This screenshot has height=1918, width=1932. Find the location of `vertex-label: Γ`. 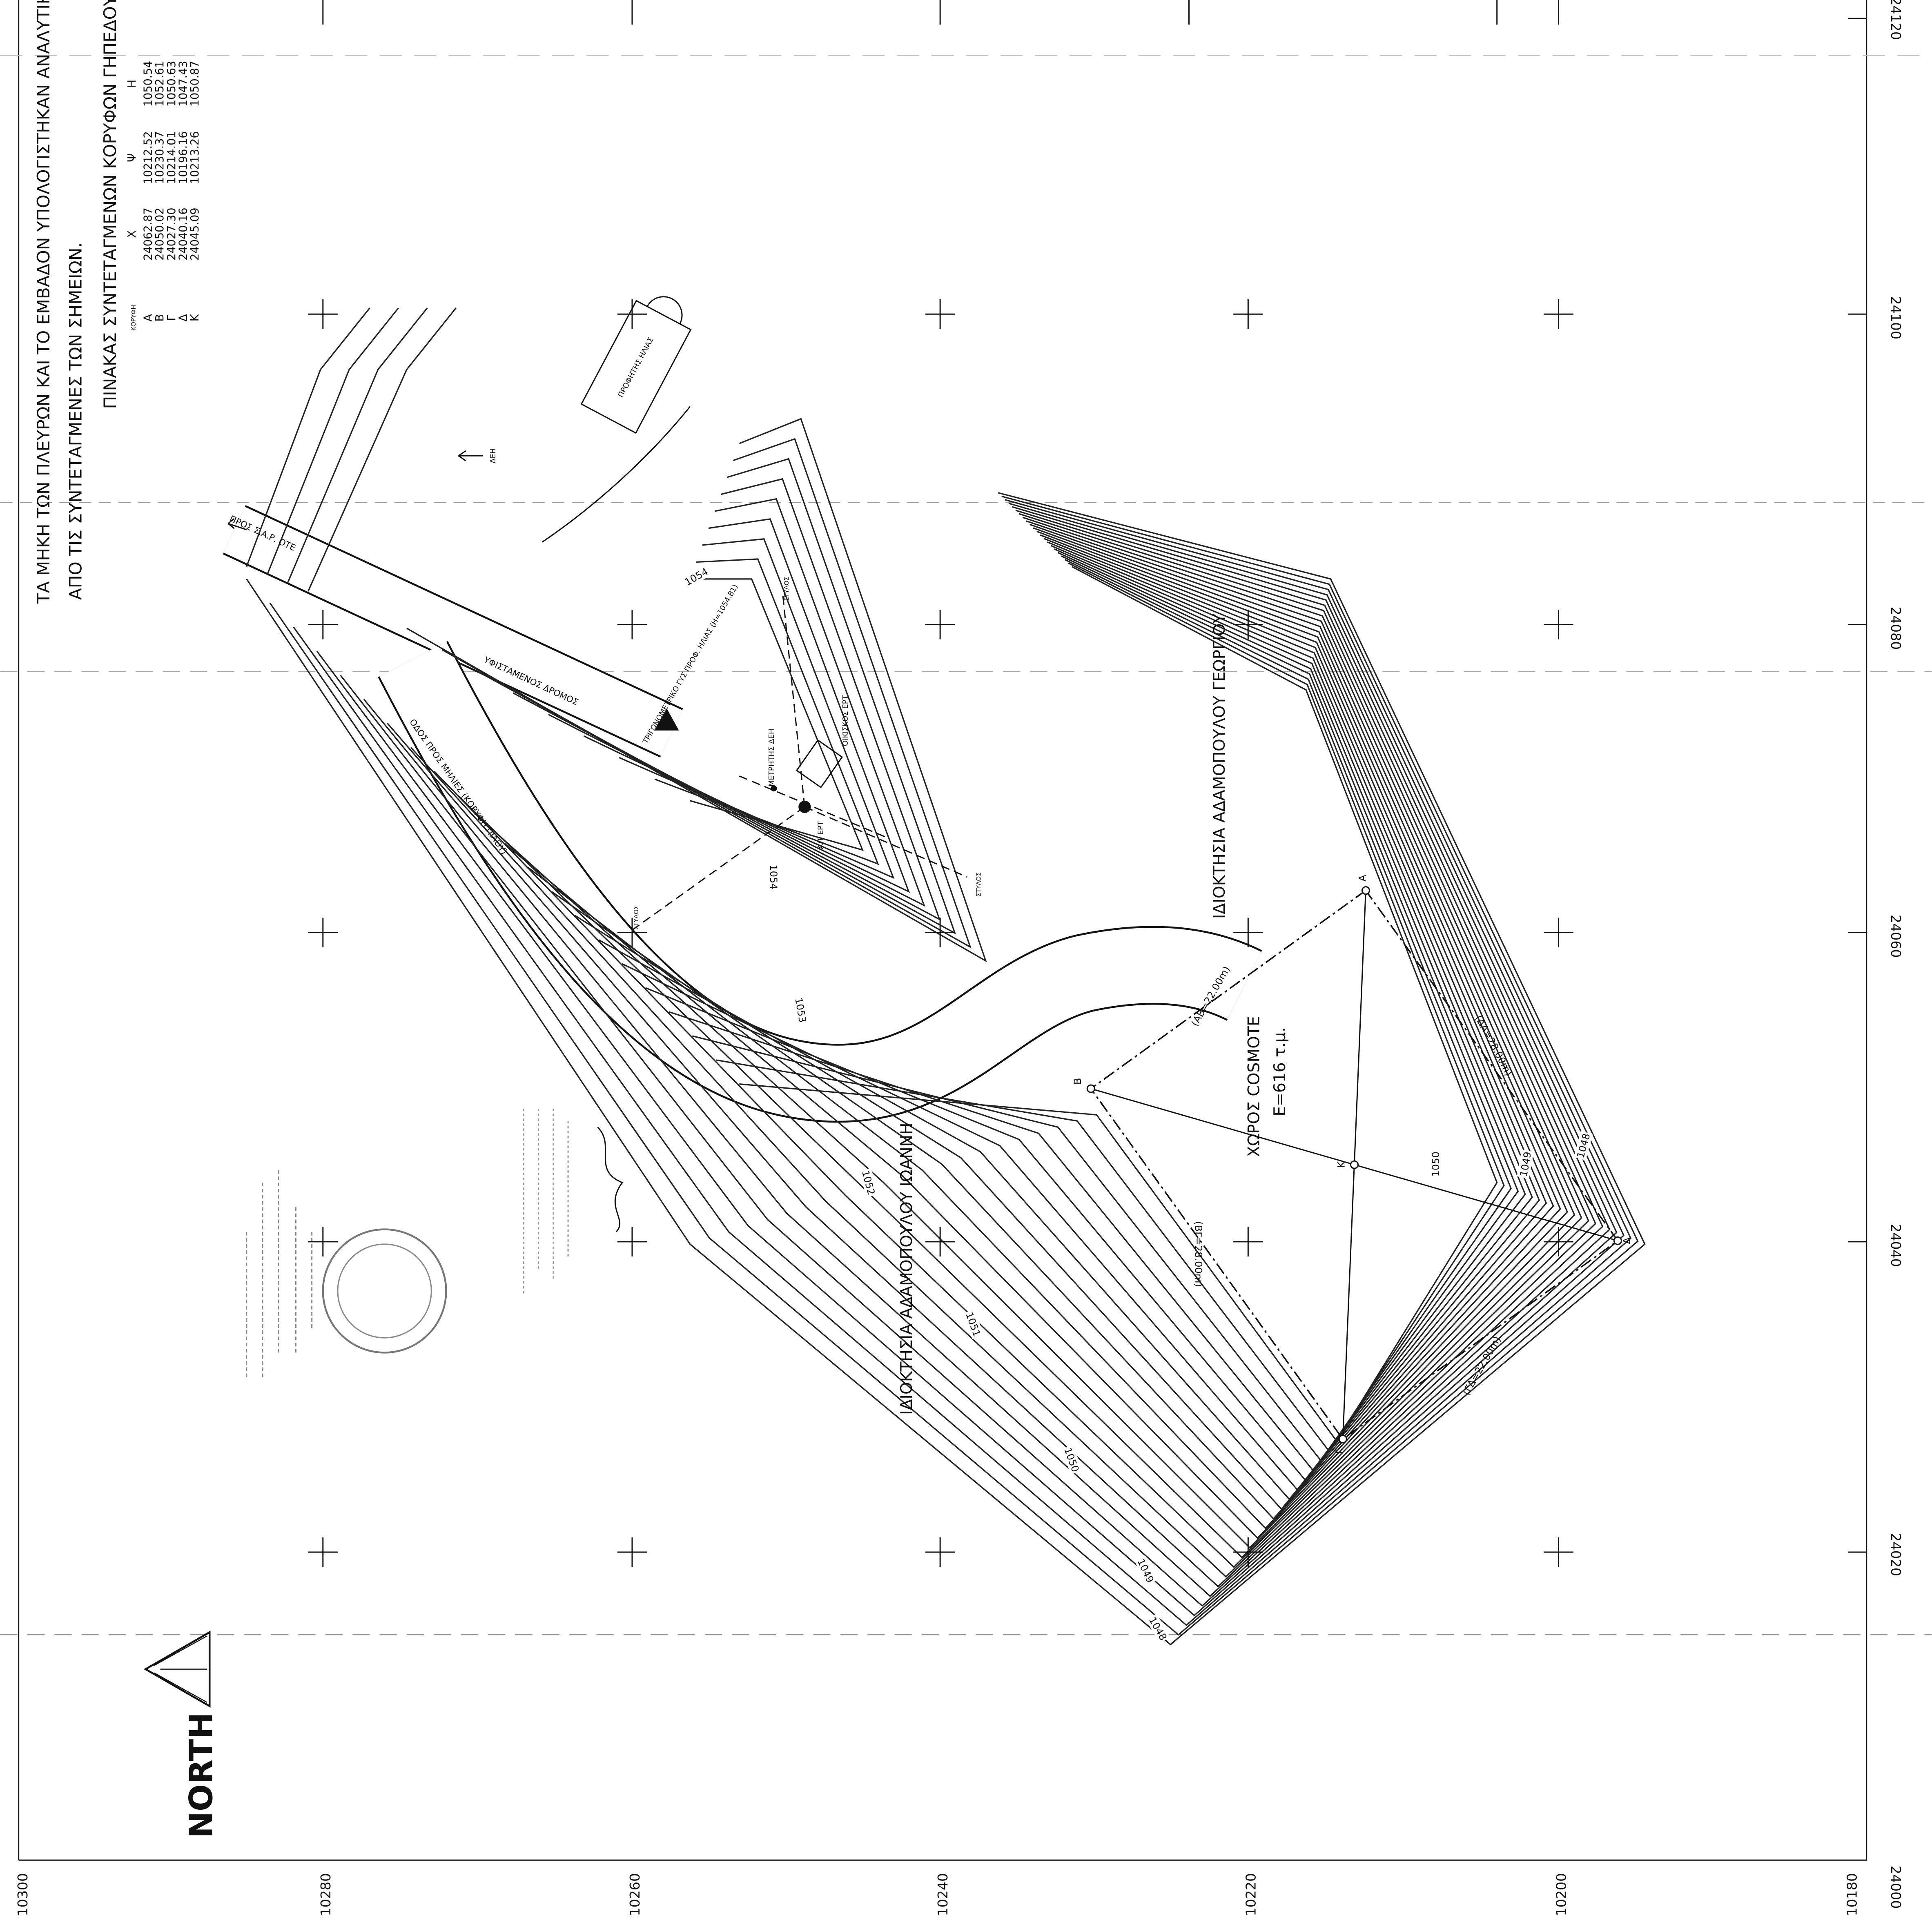

vertex-label: Γ is located at coordinates (1339, 1451).